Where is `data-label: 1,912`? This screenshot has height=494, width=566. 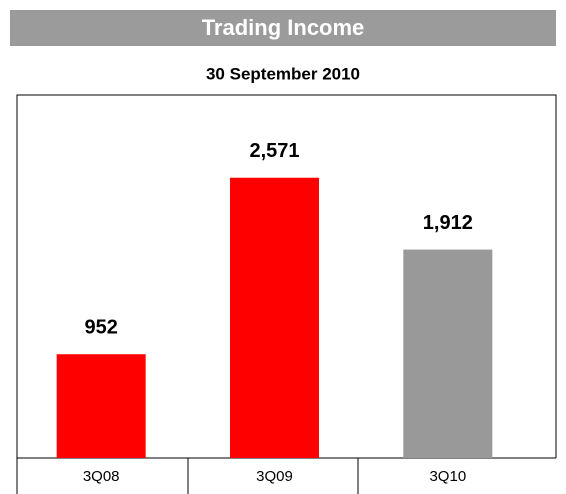
data-label: 1,912 is located at coordinates (448, 223).